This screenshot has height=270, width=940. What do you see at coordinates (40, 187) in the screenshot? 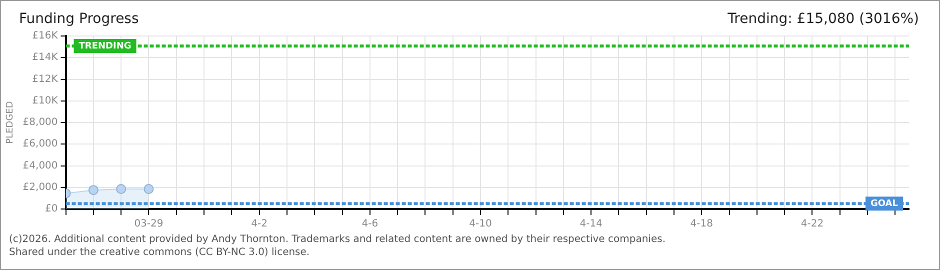
I see `y-tick-label: £2,000` at bounding box center [40, 187].